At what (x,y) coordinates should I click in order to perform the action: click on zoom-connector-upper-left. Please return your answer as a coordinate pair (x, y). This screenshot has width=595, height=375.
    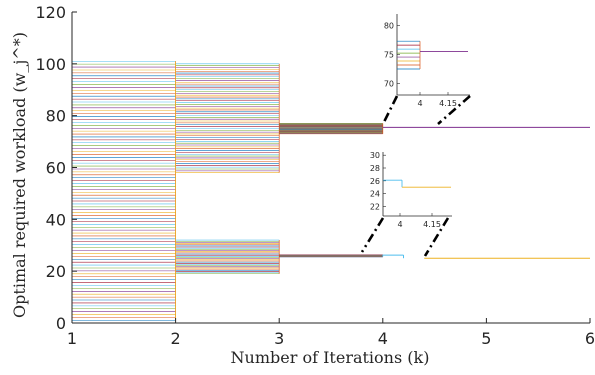
    Looking at the image, I should click on (390, 110).